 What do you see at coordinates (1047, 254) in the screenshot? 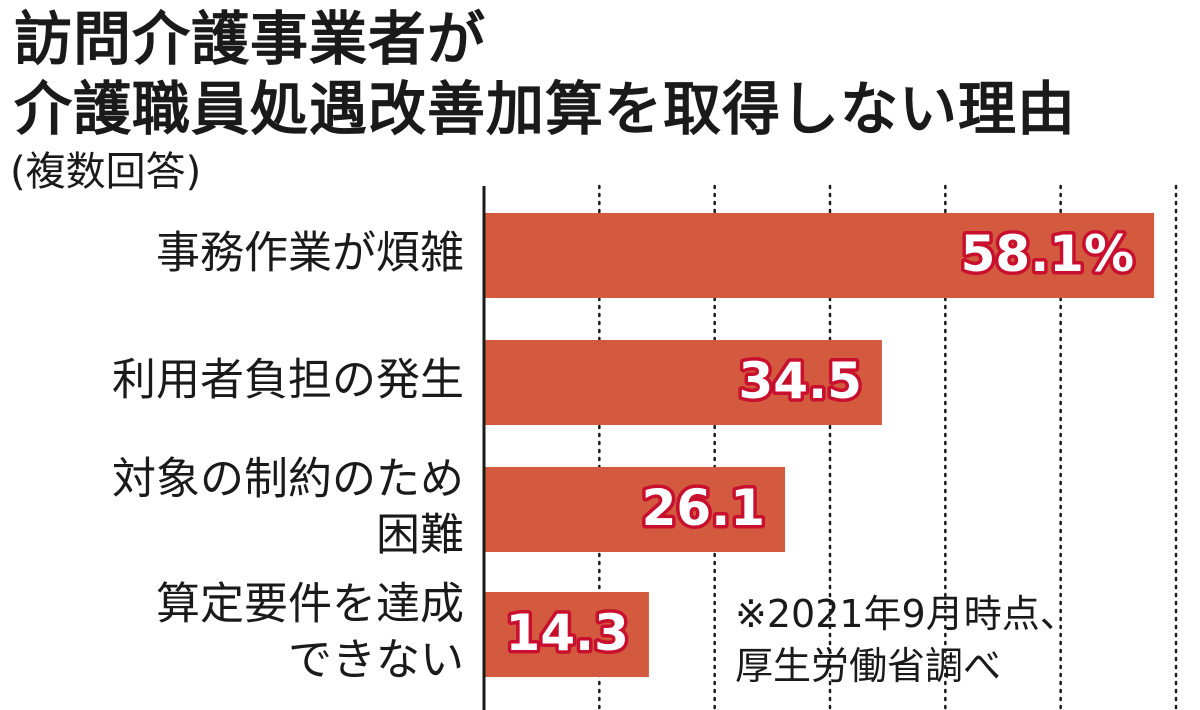
I see `data-label-1: 58.1%` at bounding box center [1047, 254].